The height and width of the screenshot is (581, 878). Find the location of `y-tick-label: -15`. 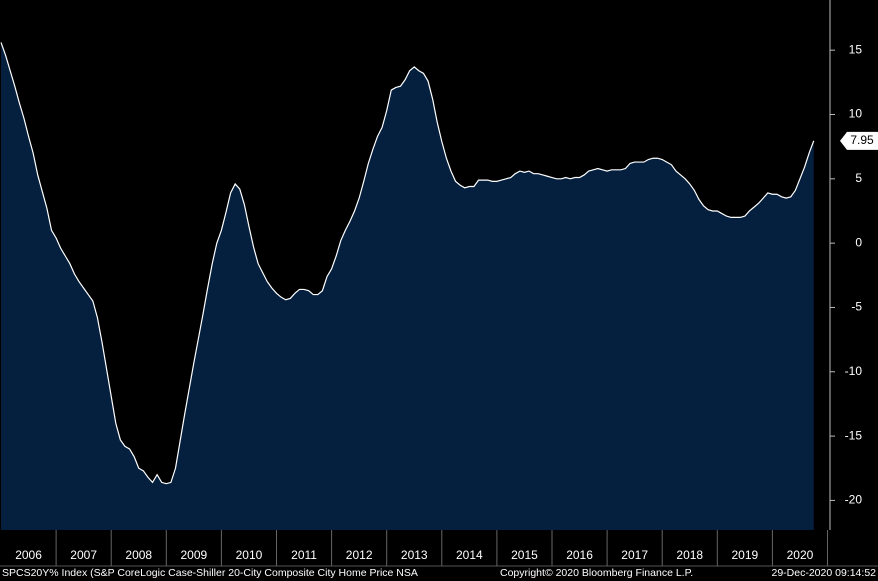

y-tick-label: -15 is located at coordinates (854, 435).